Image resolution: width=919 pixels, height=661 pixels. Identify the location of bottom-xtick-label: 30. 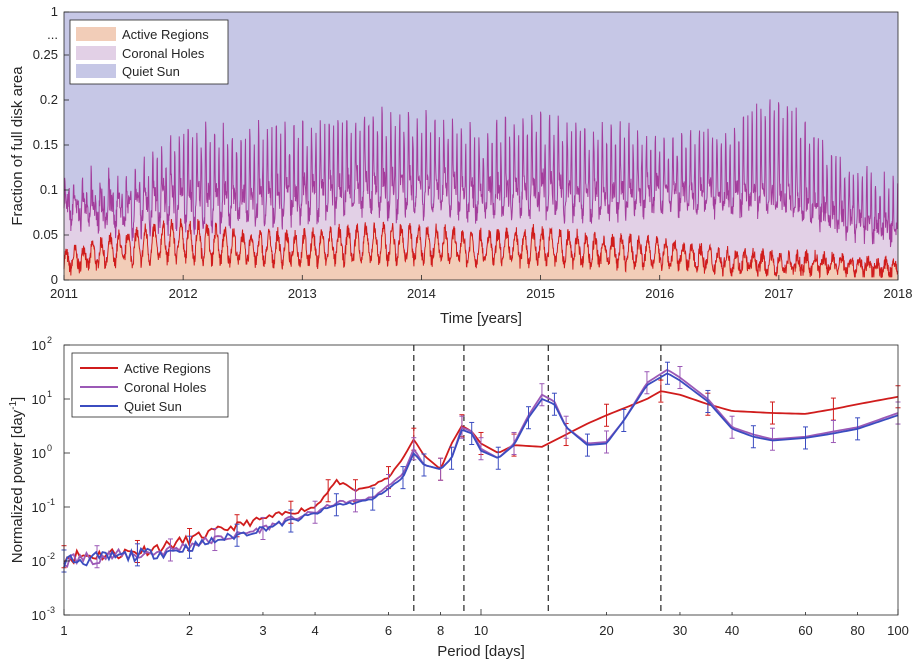
(680, 630).